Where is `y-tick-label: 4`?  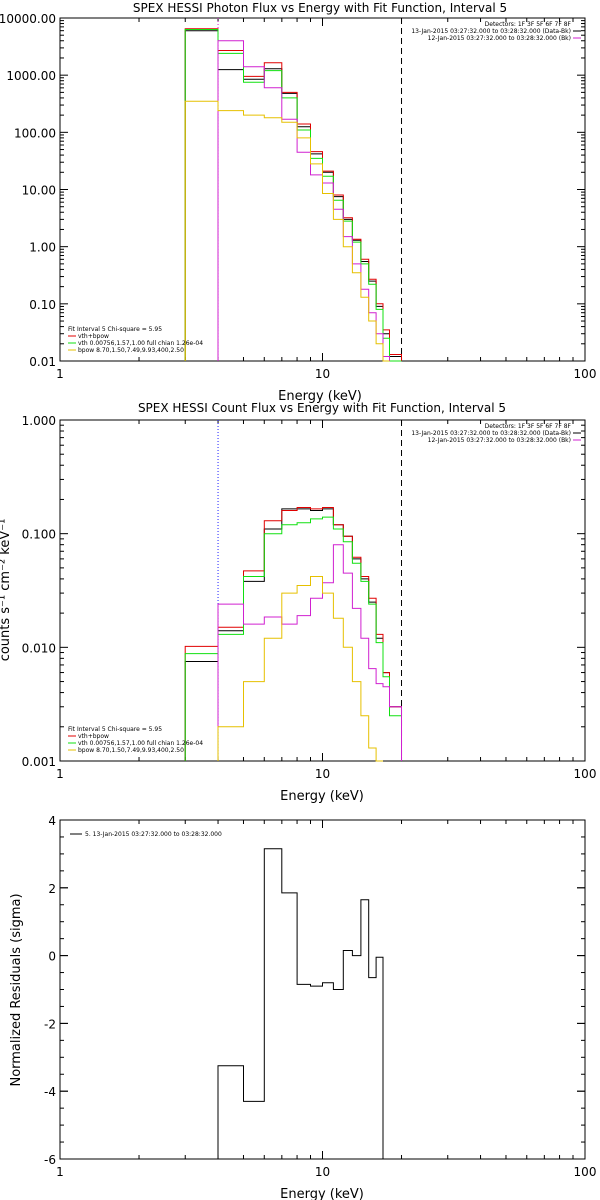
y-tick-label: 4 is located at coordinates (52, 821).